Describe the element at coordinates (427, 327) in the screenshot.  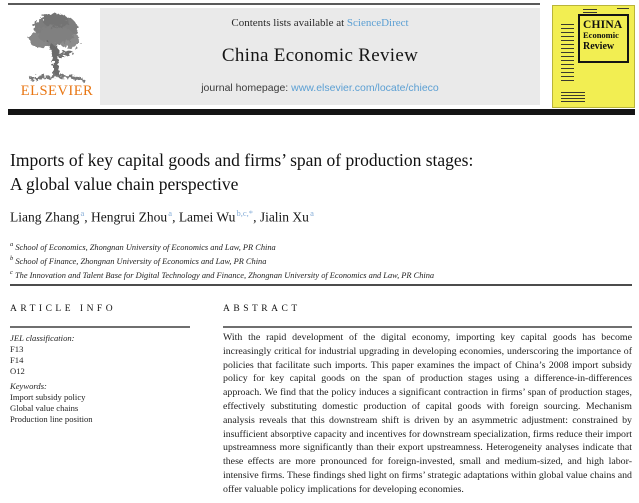
I see `abstract-rule` at that location.